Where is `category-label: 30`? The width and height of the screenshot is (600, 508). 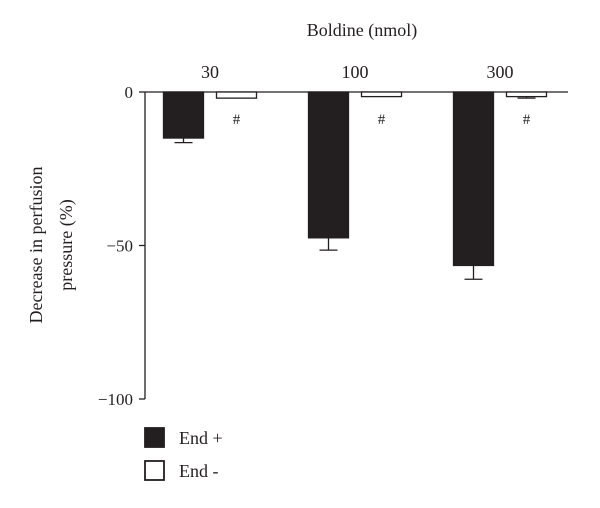 category-label: 30 is located at coordinates (210, 72).